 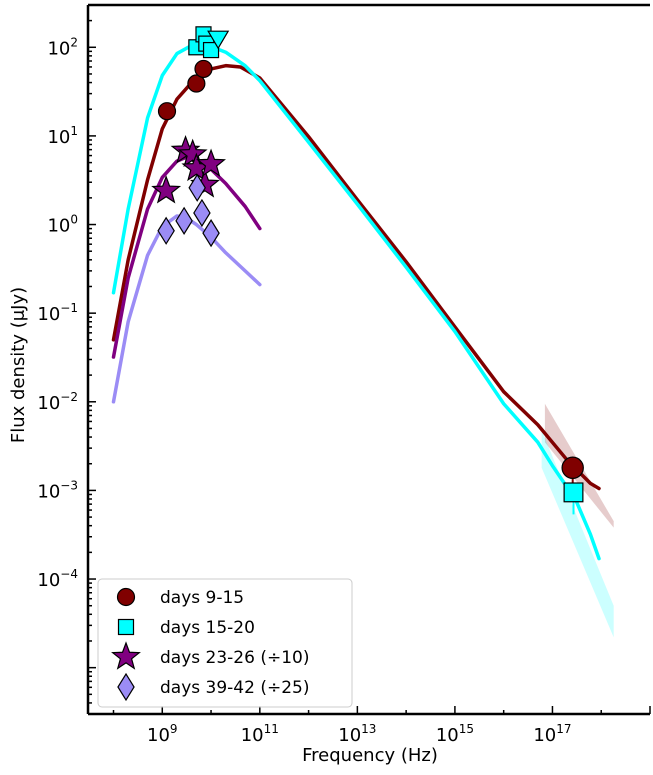 I want to click on y-tick-label: 10², so click(x=62, y=47).